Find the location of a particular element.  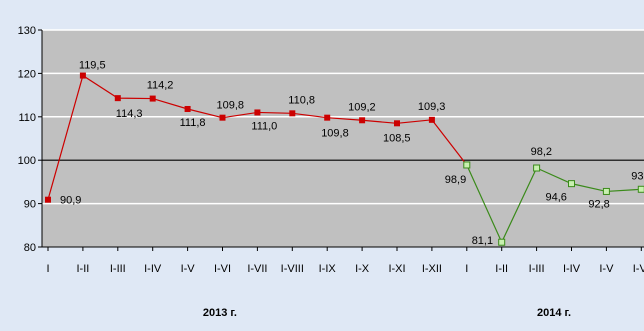

data-label: 90,9 is located at coordinates (70, 201).